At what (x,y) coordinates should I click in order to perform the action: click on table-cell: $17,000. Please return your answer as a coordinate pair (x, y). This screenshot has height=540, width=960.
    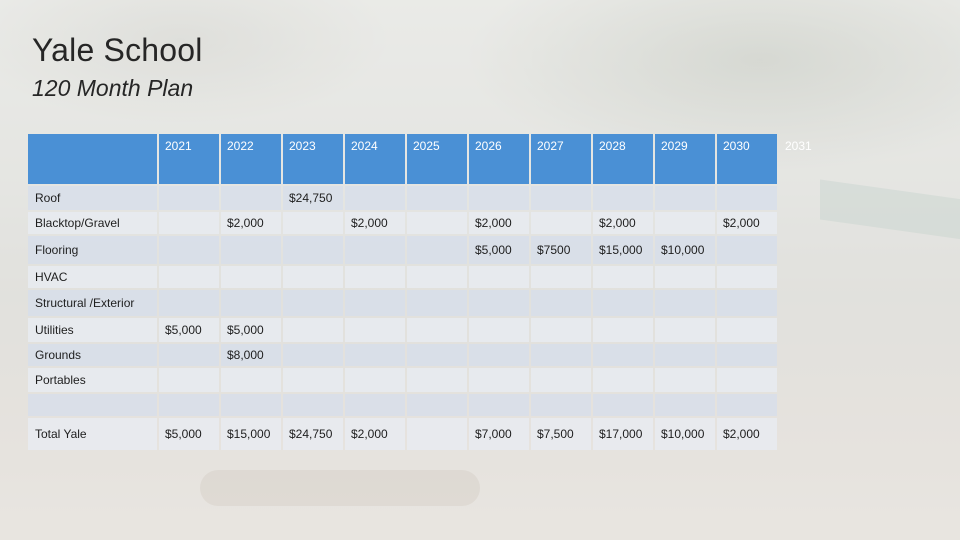
    Looking at the image, I should click on (623, 434).